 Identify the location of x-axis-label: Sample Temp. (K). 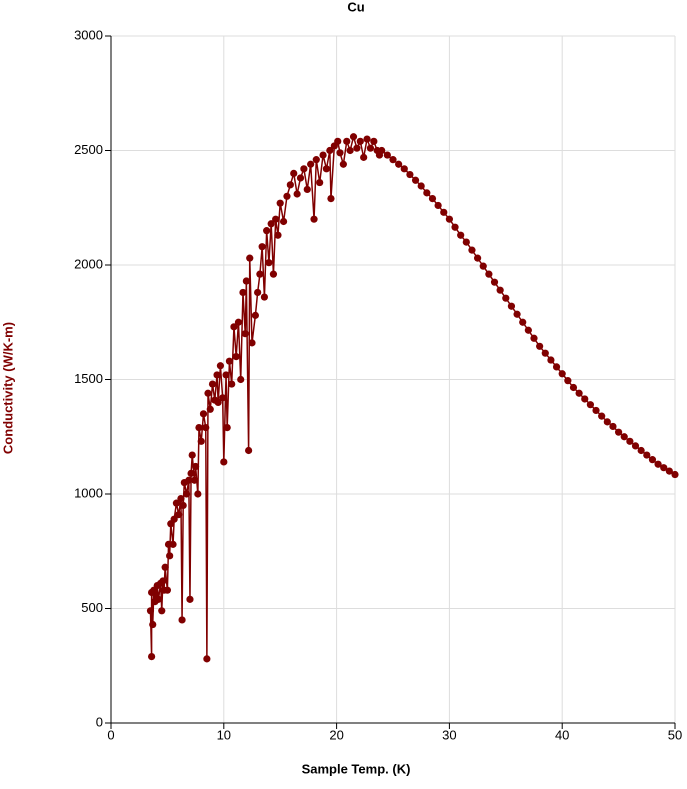
(356, 768).